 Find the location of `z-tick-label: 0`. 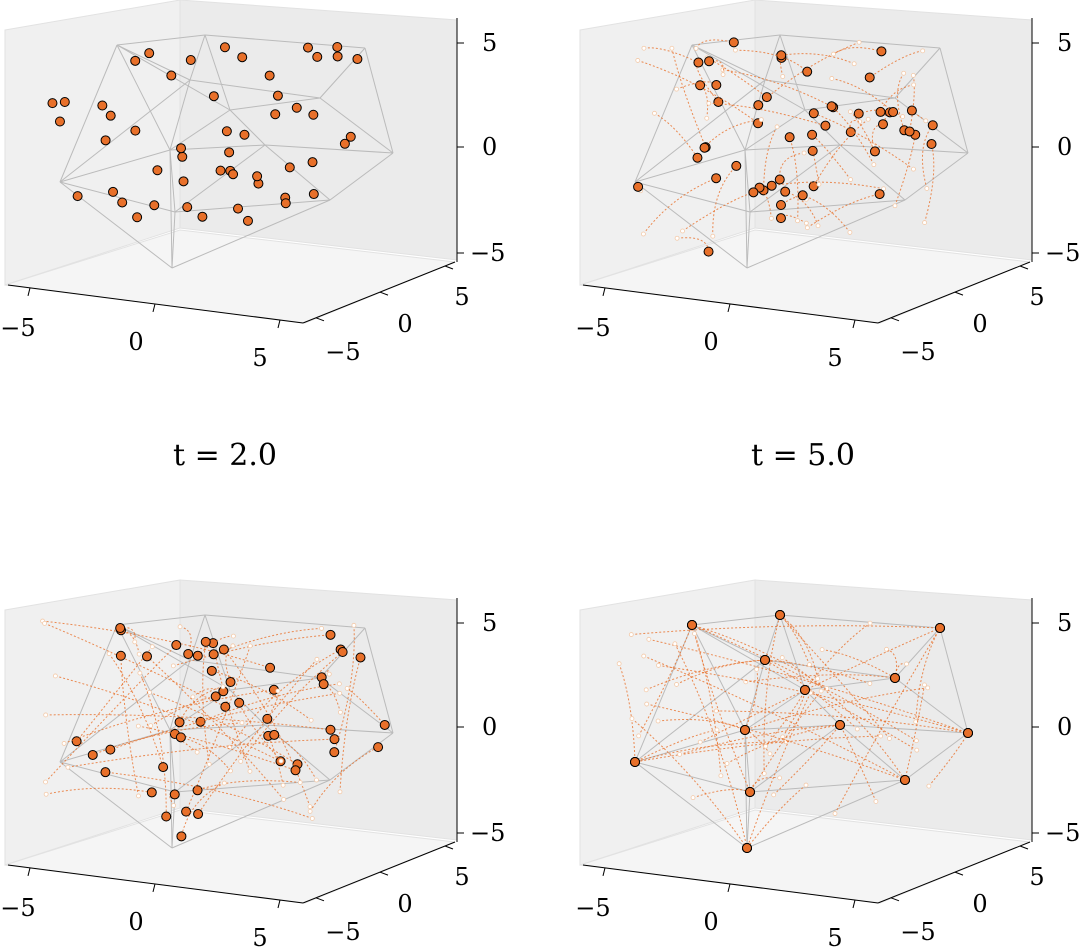

z-tick-label: 0 is located at coordinates (489, 147).